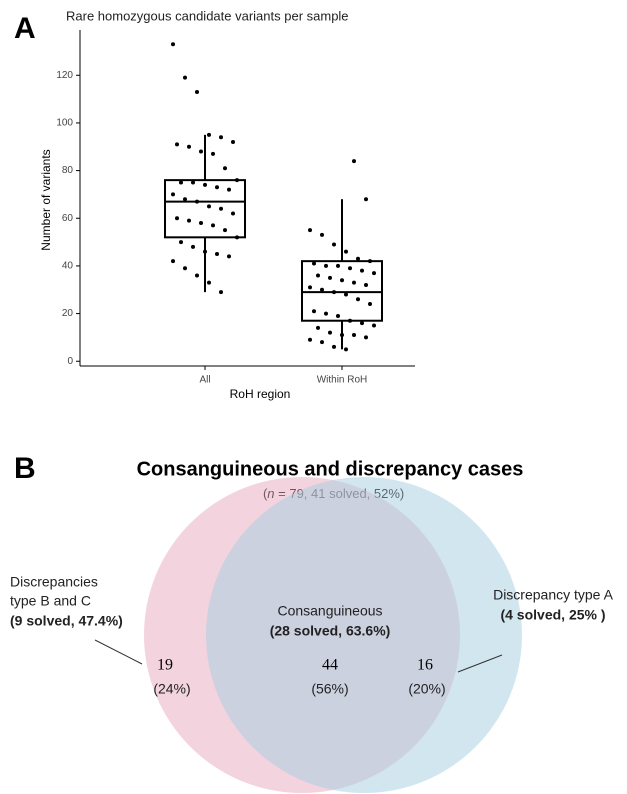 The width and height of the screenshot is (627, 794). Describe the element at coordinates (330, 665) in the screenshot. I see `region-count: 44` at that location.